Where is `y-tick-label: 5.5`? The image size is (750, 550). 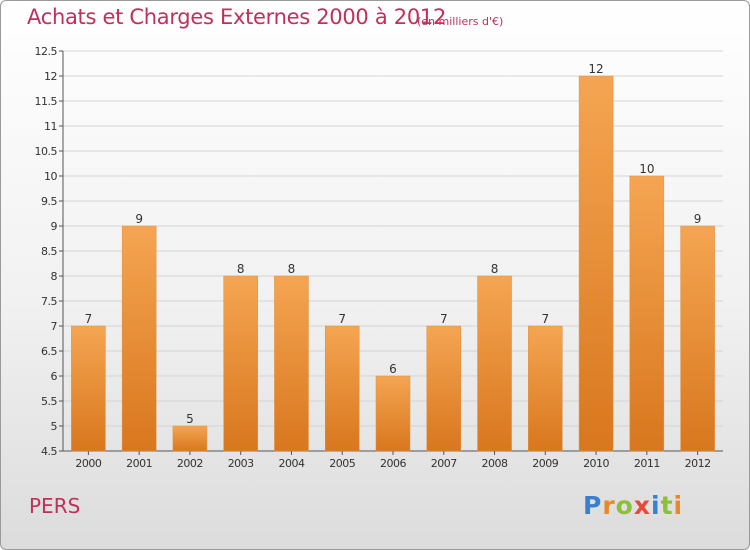 y-tick-label: 5.5 is located at coordinates (49, 401).